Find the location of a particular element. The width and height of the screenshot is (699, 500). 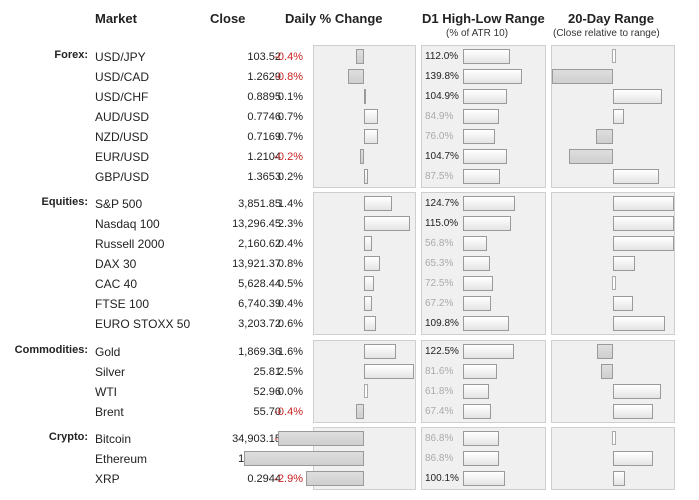

market-name: AUD/USD is located at coordinates (122, 117).